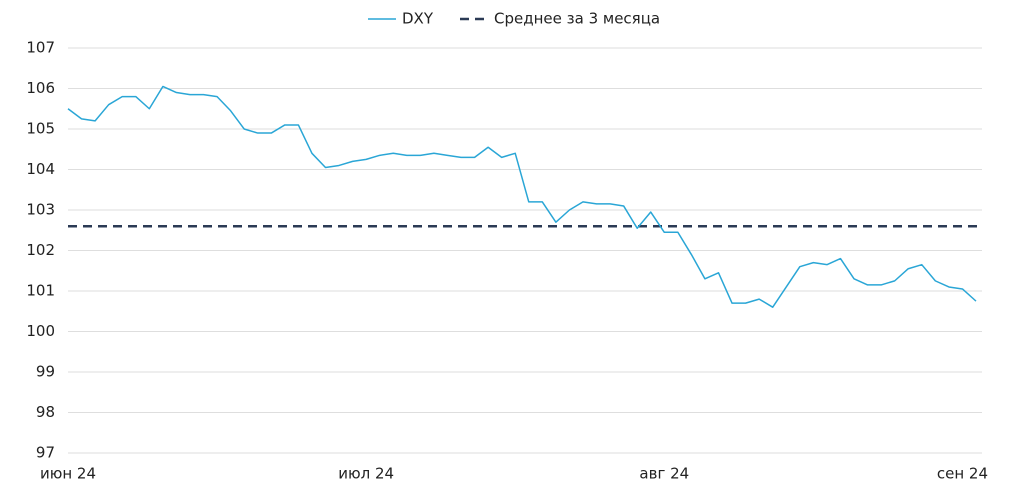 The height and width of the screenshot is (496, 1024). What do you see at coordinates (40, 169) in the screenshot?
I see `y-tick-label: 104` at bounding box center [40, 169].